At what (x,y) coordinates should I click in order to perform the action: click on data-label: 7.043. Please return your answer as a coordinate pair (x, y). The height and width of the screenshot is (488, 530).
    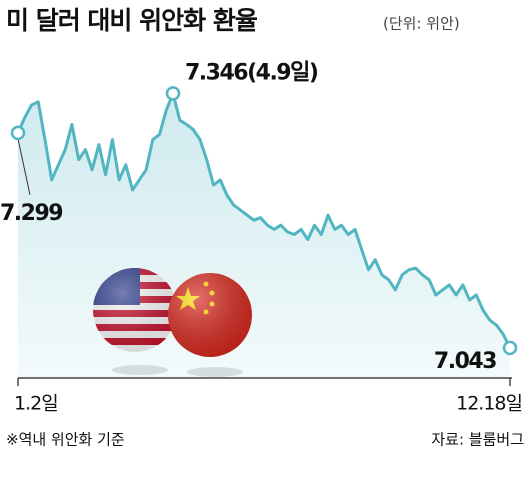
    Looking at the image, I should click on (465, 361).